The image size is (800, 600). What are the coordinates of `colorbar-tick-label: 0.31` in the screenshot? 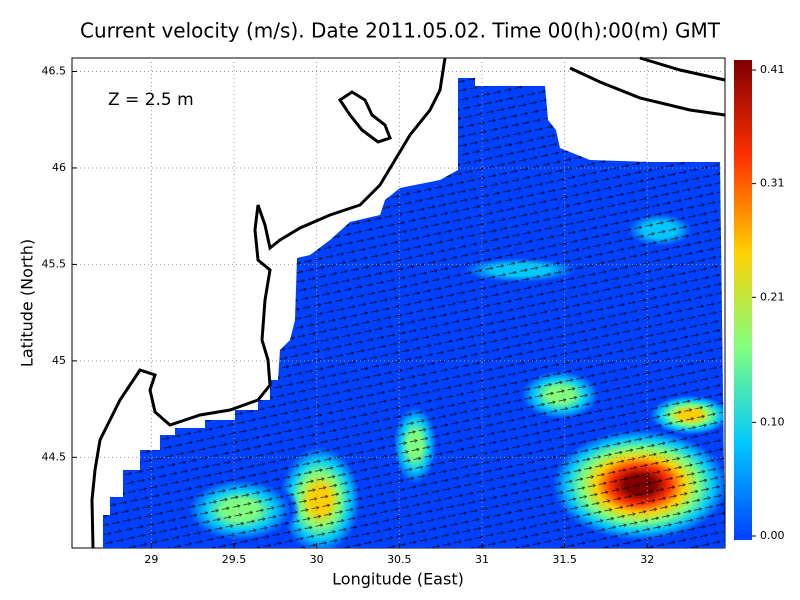 It's located at (772, 183).